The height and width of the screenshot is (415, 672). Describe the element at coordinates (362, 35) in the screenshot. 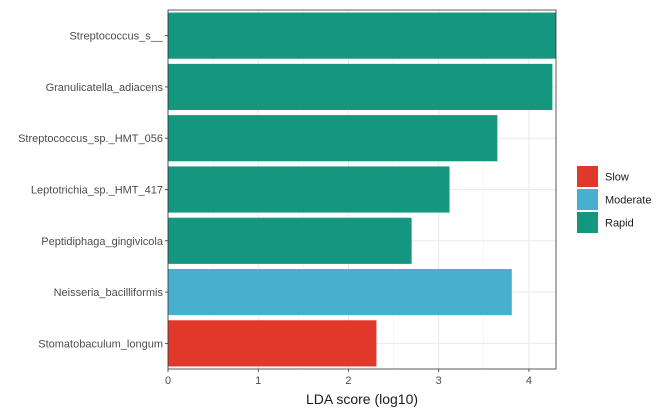

I see `bar-streptococcus-s` at that location.